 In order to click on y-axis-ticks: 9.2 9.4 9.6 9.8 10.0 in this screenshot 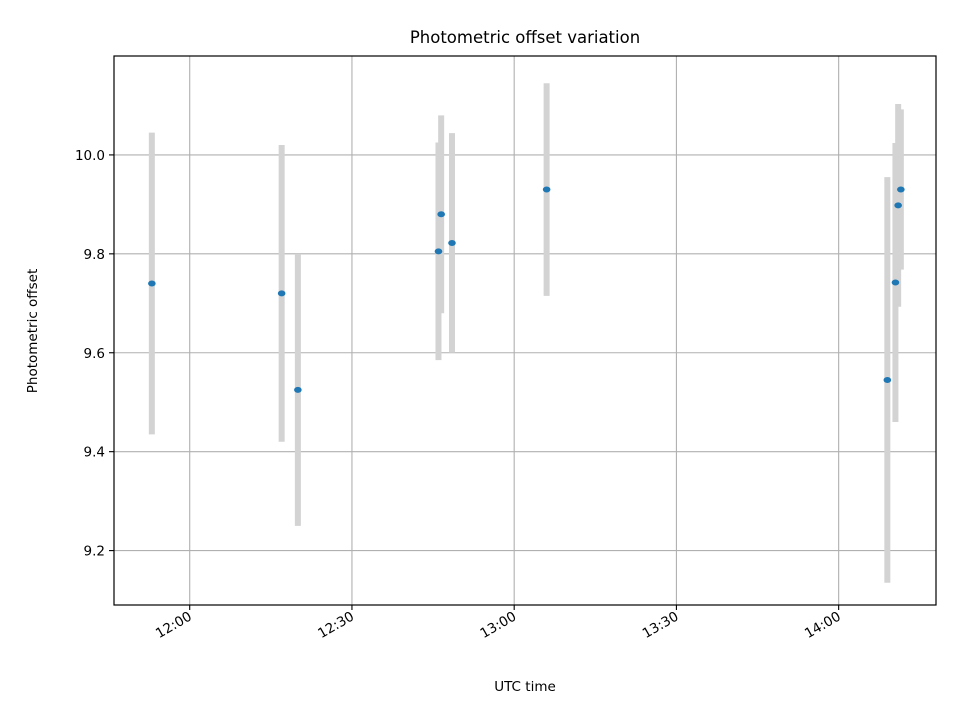, I will do `click(94, 354)`.